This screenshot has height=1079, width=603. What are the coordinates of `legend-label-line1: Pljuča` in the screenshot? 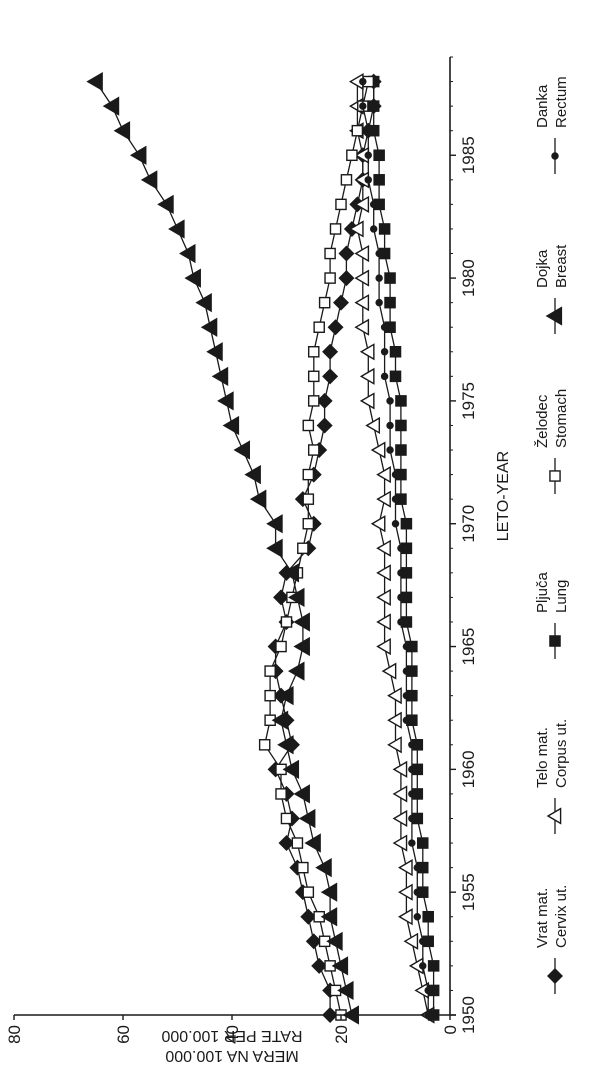 It's located at (542, 592).